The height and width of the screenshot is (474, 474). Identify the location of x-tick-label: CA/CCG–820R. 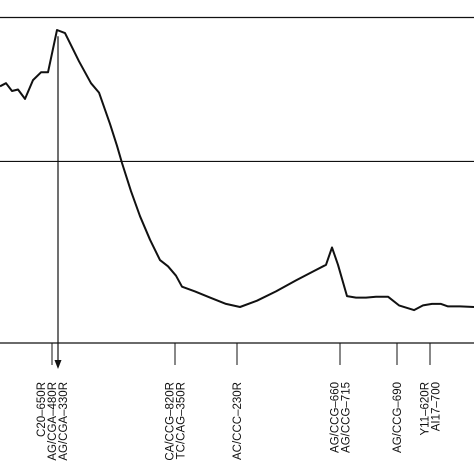
(171, 421).